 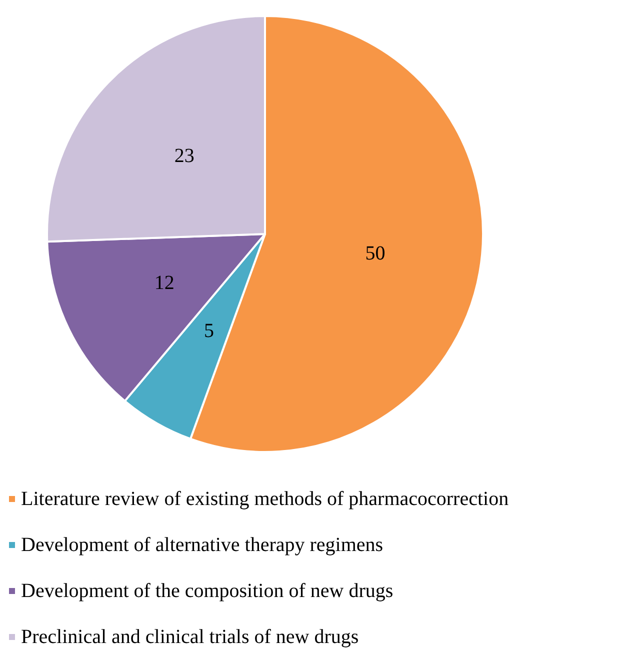 What do you see at coordinates (164, 283) in the screenshot?
I see `data-label: 12` at bounding box center [164, 283].